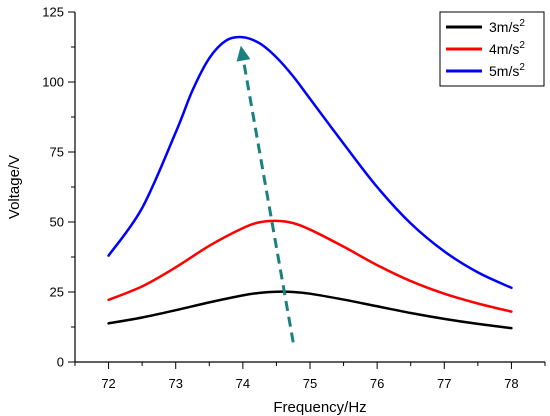  Describe the element at coordinates (60, 362) in the screenshot. I see `y-tick-label: 0` at that location.